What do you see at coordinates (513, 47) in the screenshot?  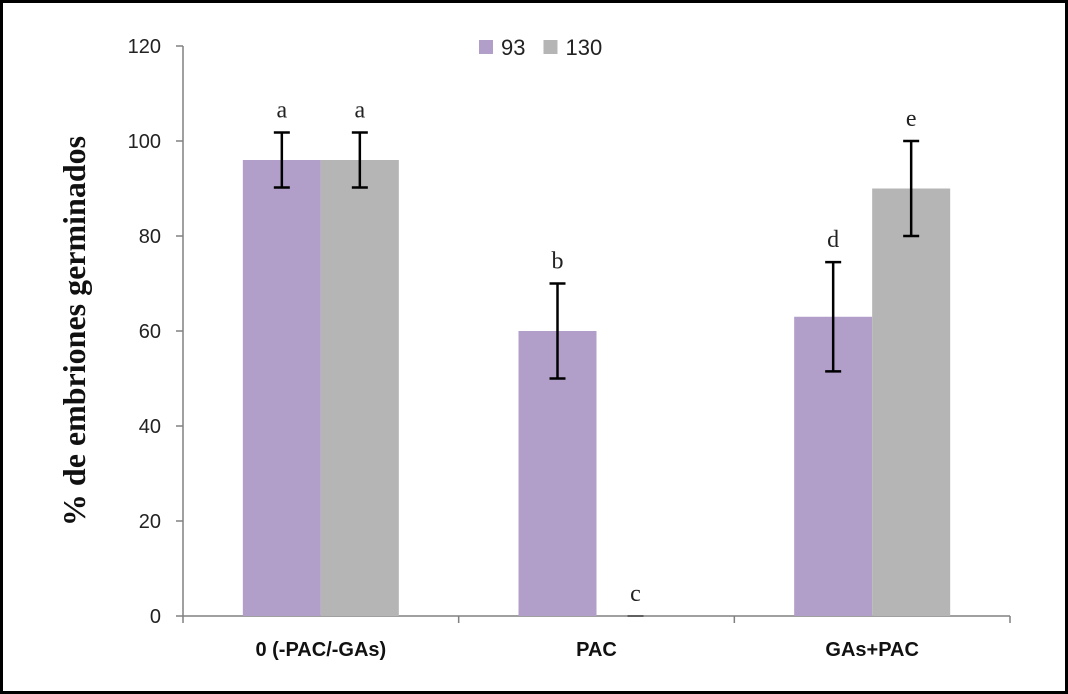 I see `legend-entry: 93` at bounding box center [513, 47].